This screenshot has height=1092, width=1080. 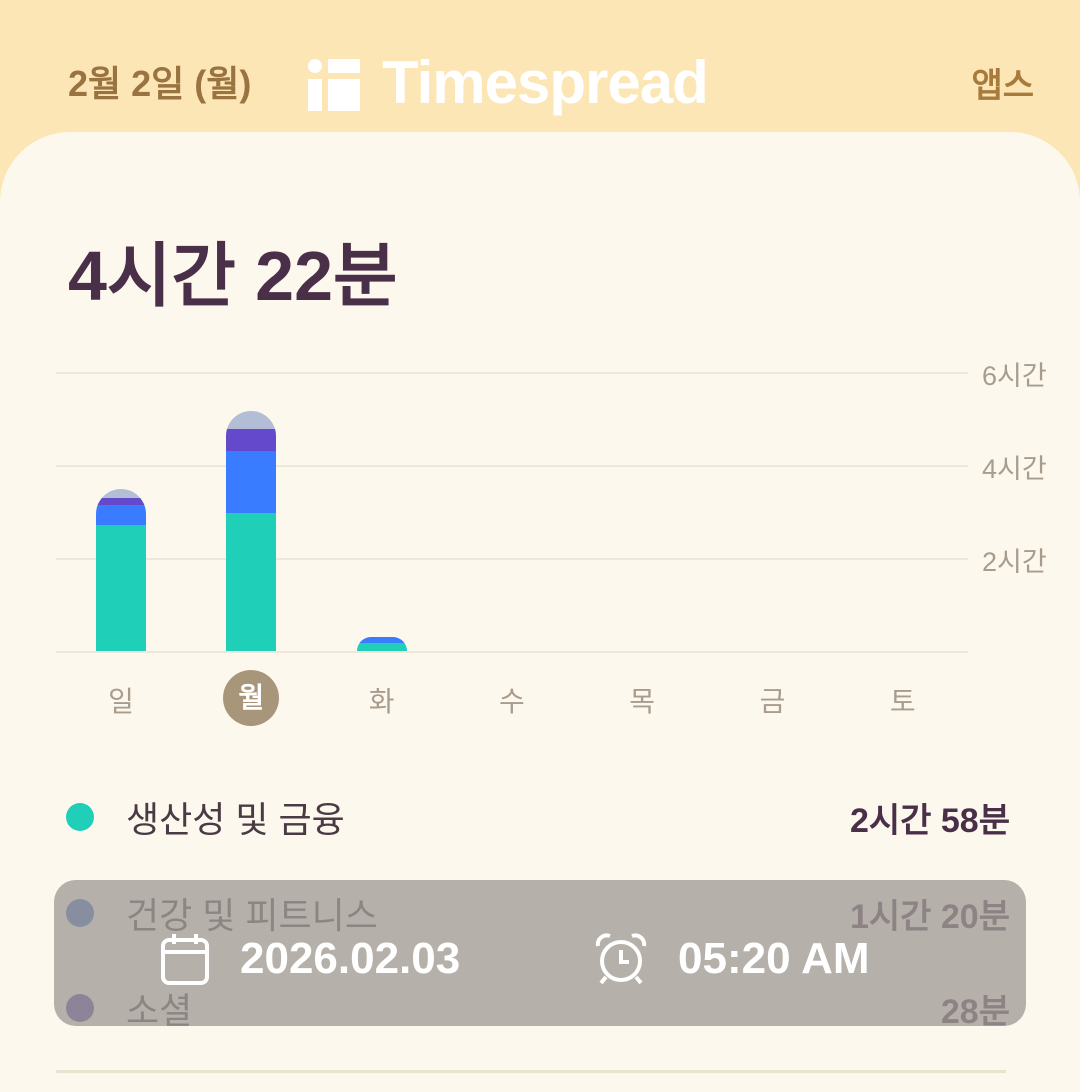 What do you see at coordinates (902, 701) in the screenshot?
I see `day-label: 토` at bounding box center [902, 701].